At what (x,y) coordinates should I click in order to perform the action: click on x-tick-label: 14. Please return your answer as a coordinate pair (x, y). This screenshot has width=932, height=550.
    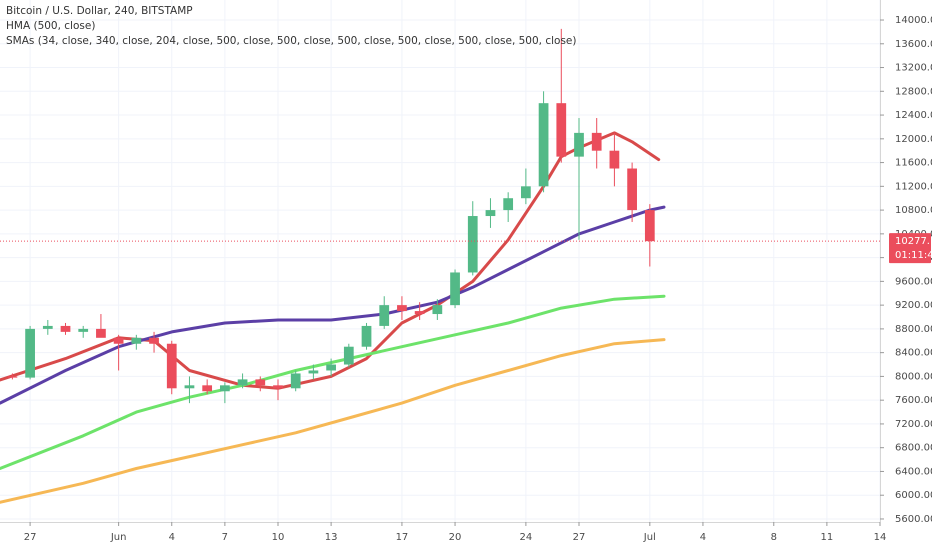
    Looking at the image, I should click on (880, 537).